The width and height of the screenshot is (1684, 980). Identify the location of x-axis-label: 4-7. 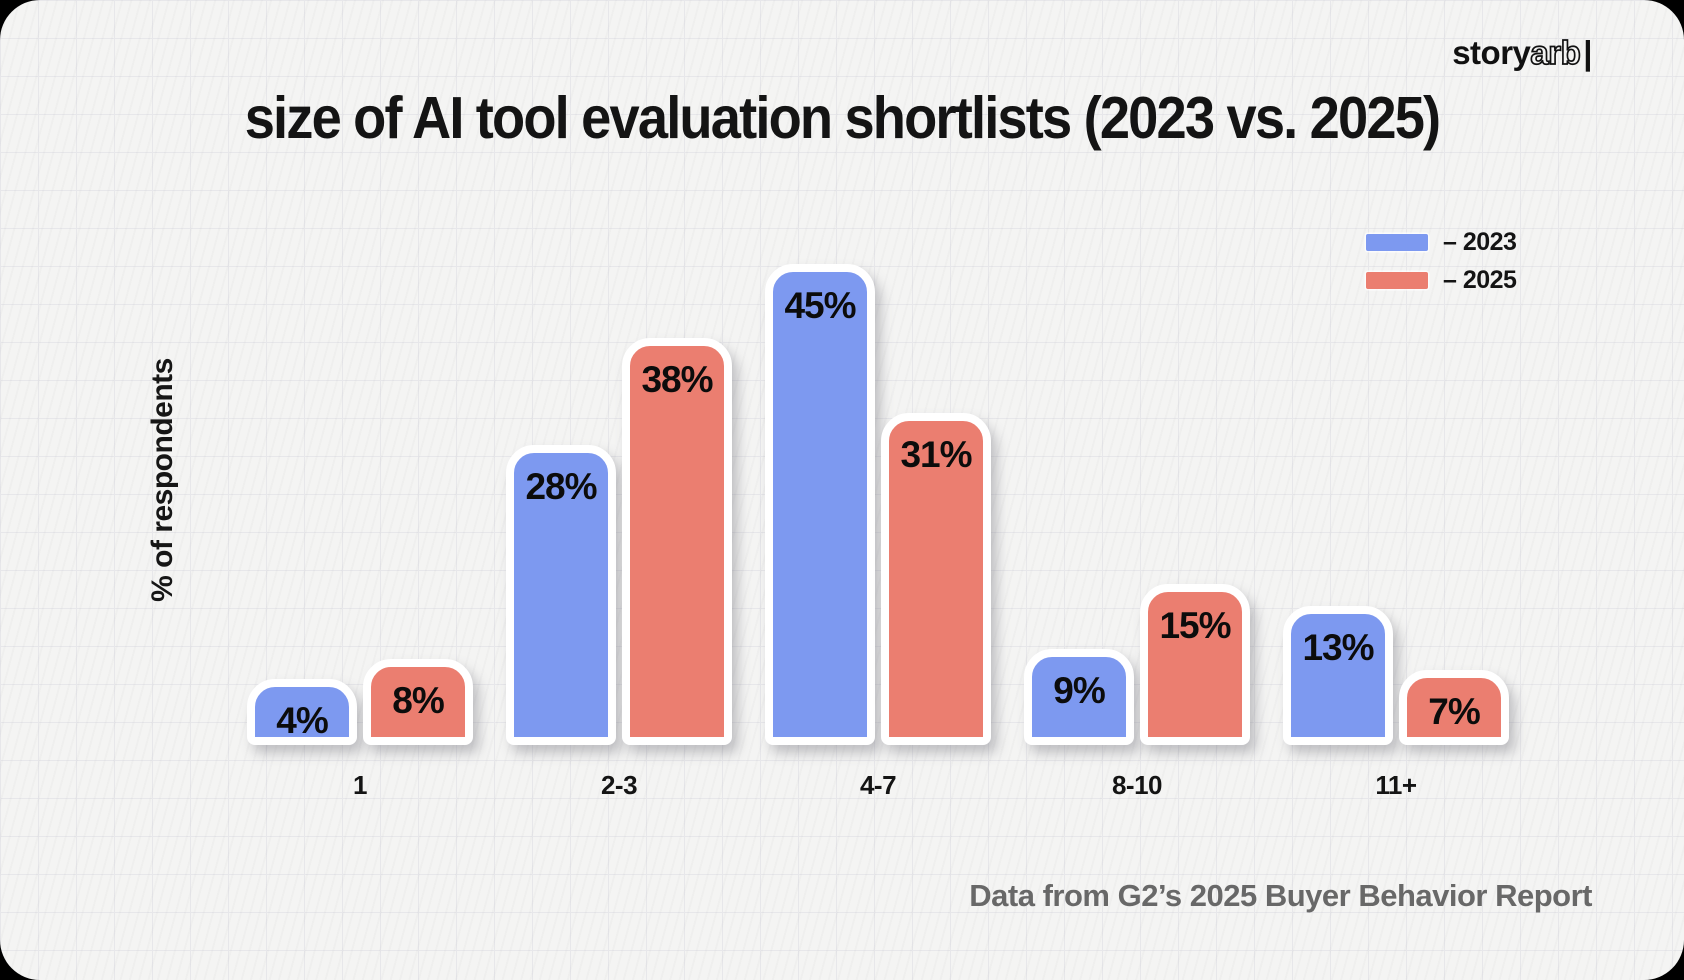
(878, 785).